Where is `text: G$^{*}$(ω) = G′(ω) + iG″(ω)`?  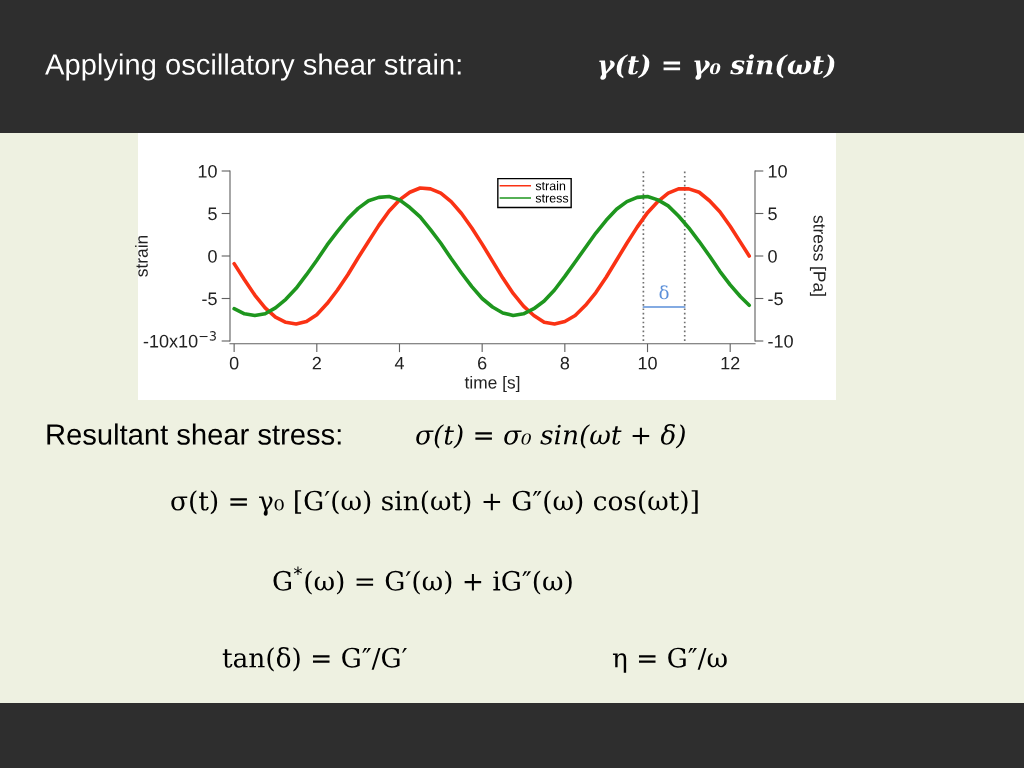 text: G$^{*}$(ω) = G′(ω) + iG″(ω) is located at coordinates (422, 580).